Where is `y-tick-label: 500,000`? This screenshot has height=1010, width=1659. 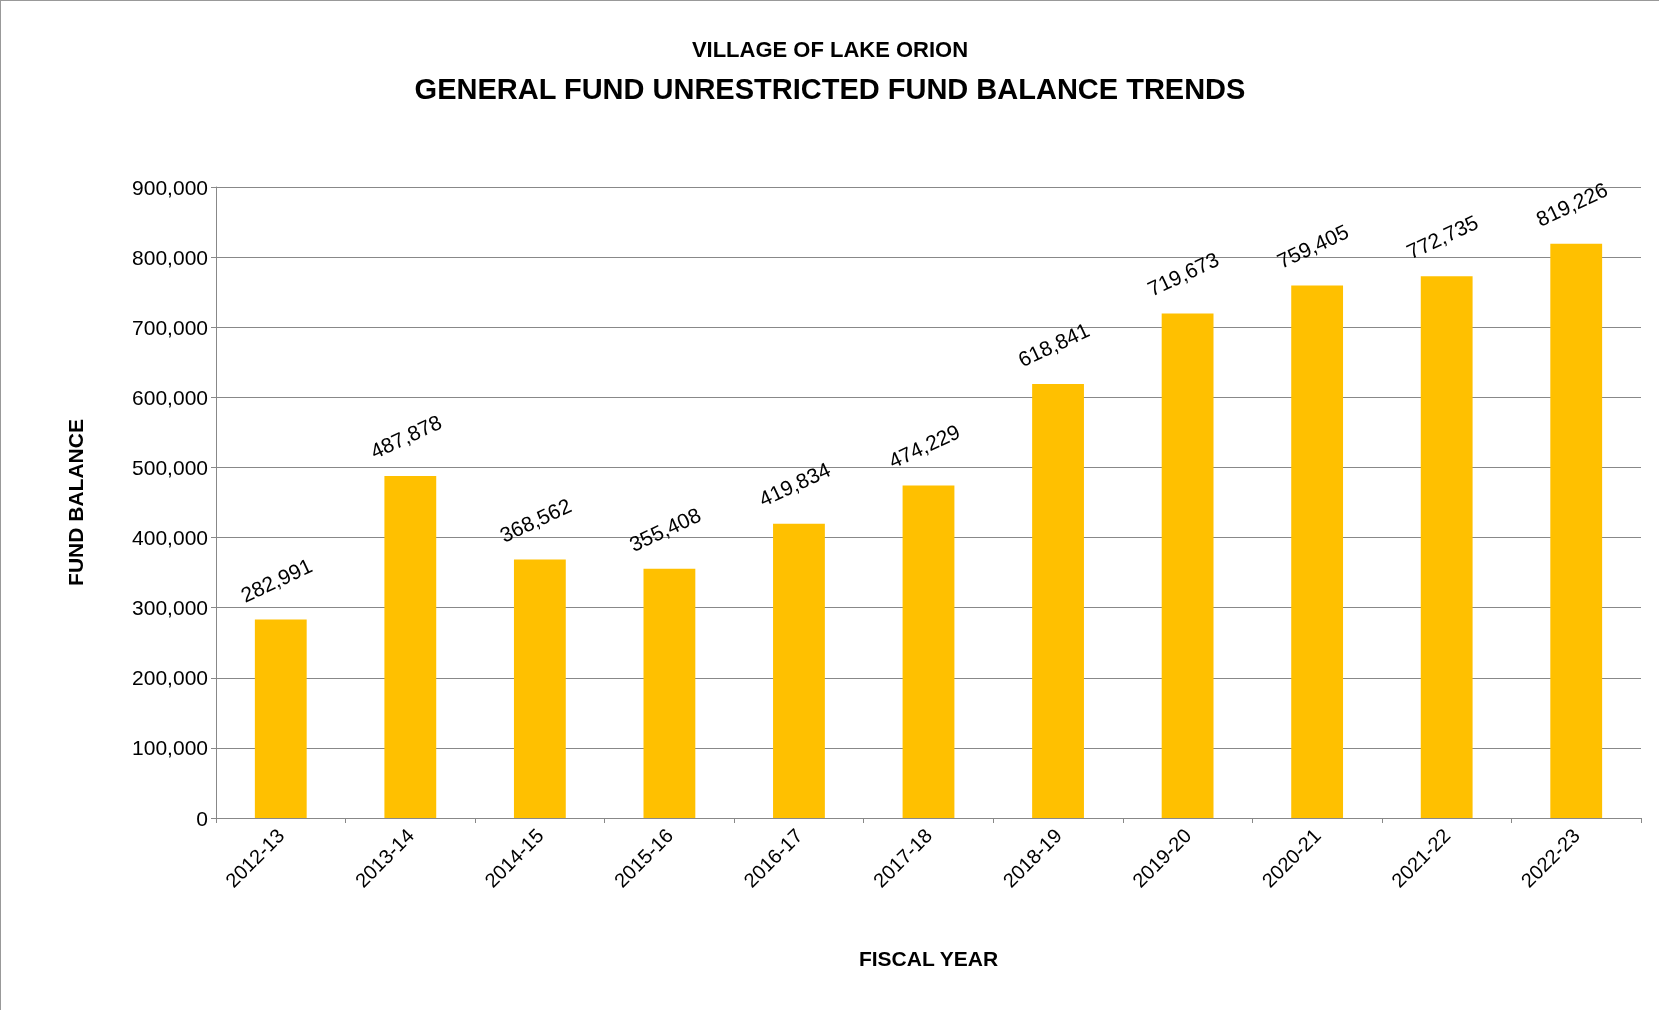
y-tick-label: 500,000 is located at coordinates (170, 467).